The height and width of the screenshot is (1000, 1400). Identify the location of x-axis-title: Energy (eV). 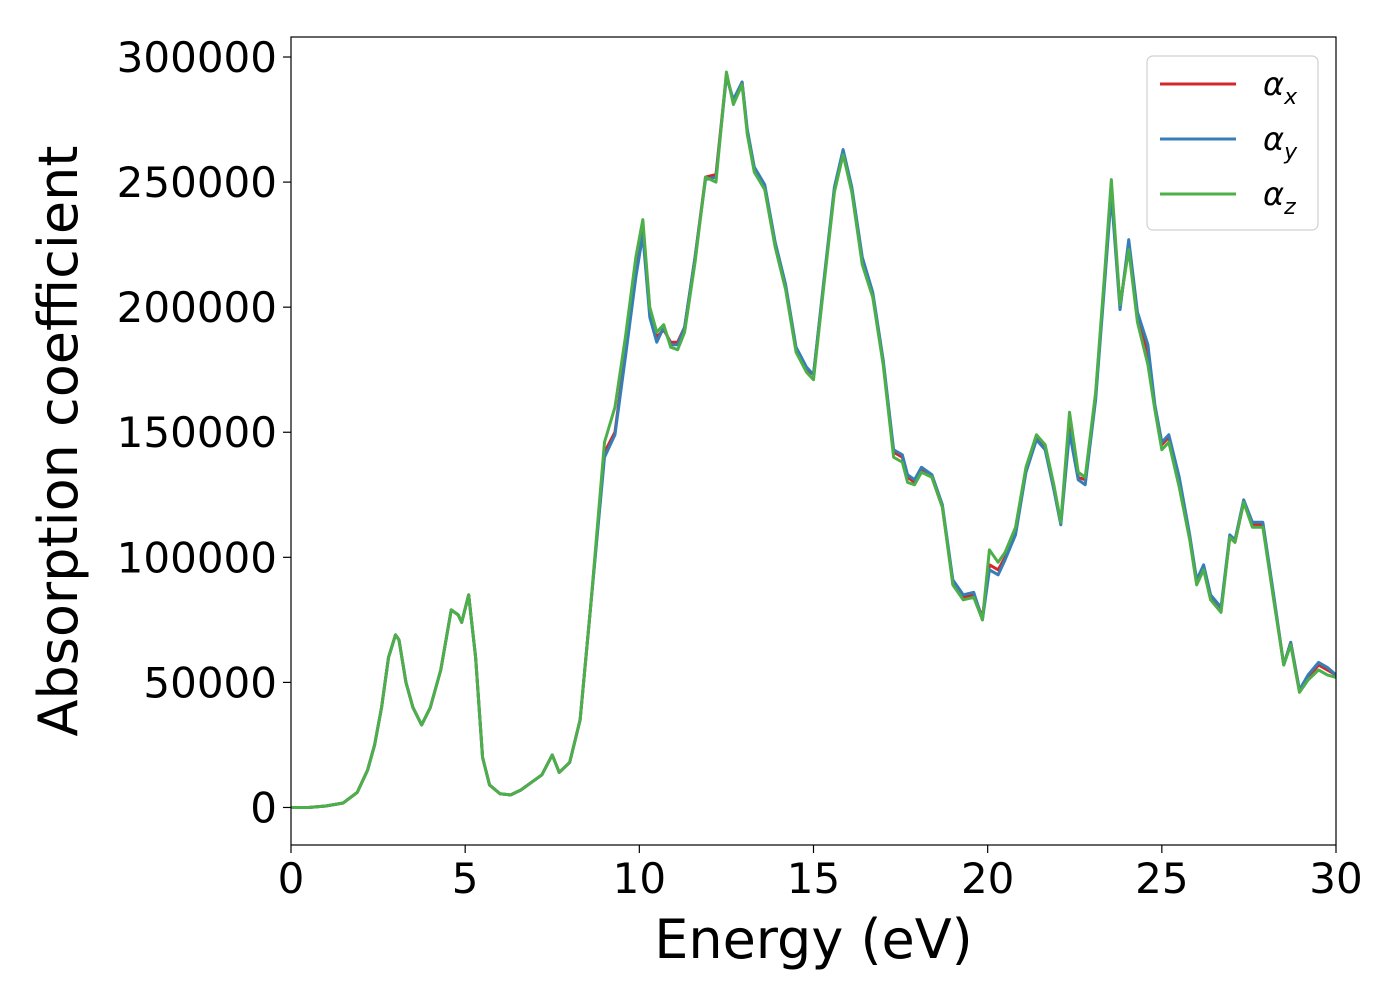
(813, 939).